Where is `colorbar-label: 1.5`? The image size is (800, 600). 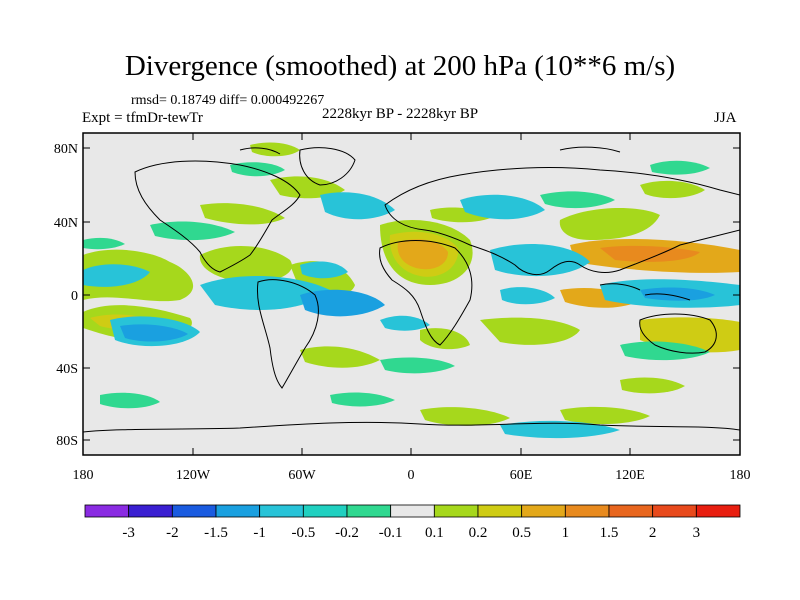 colorbar-label: 1.5 is located at coordinates (609, 533).